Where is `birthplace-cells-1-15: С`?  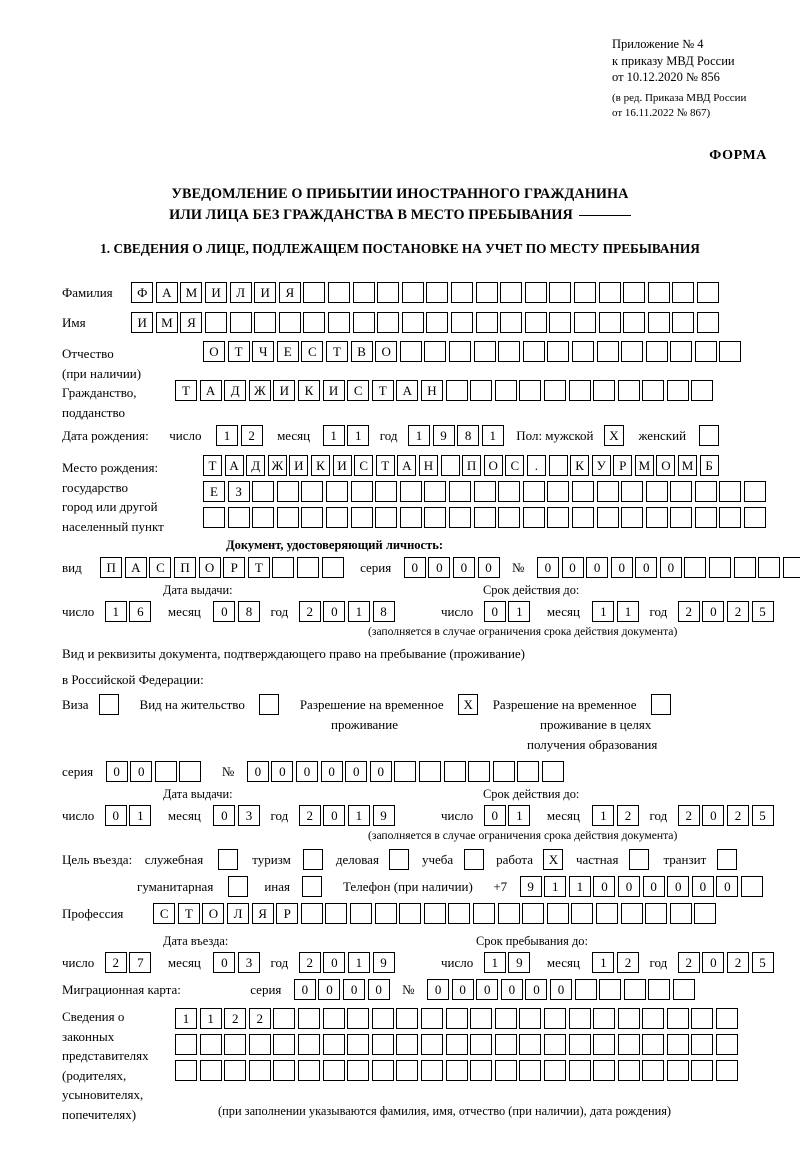
birthplace-cells-1-15: С is located at coordinates (515, 465).